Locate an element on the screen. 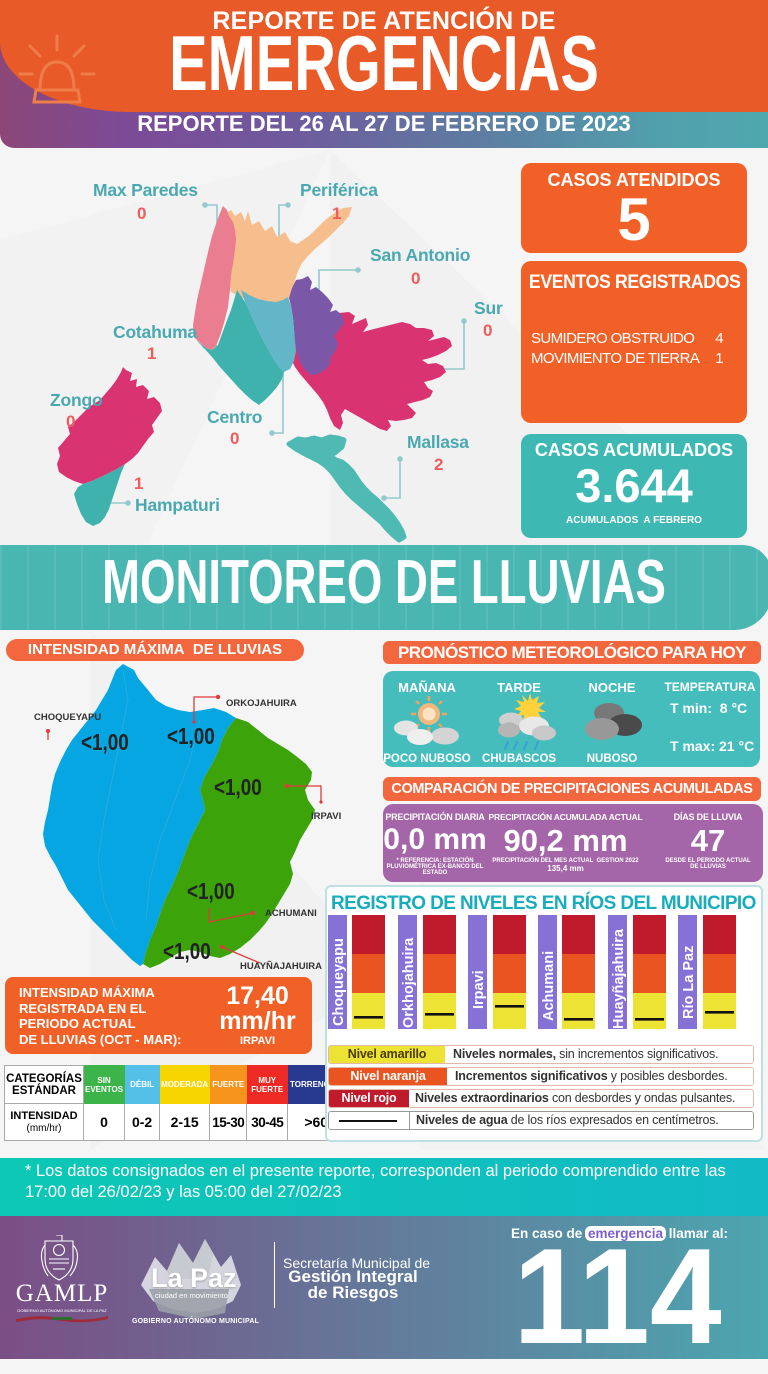 The height and width of the screenshot is (1374, 768). svg-text: Huayñajahuira is located at coordinates (619, 978).